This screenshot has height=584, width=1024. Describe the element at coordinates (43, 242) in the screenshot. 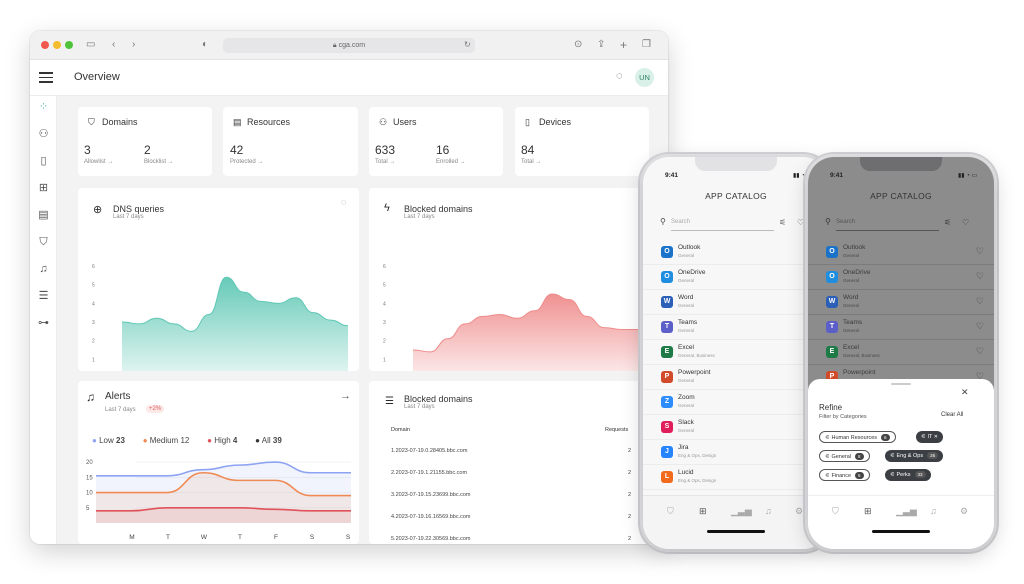

I see `shield-icon: ⛉` at that location.